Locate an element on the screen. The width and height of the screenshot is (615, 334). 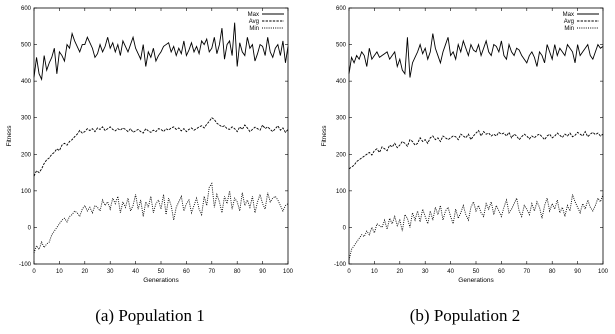
caption-population-1: (a) Population 1 is located at coordinates (150, 315).